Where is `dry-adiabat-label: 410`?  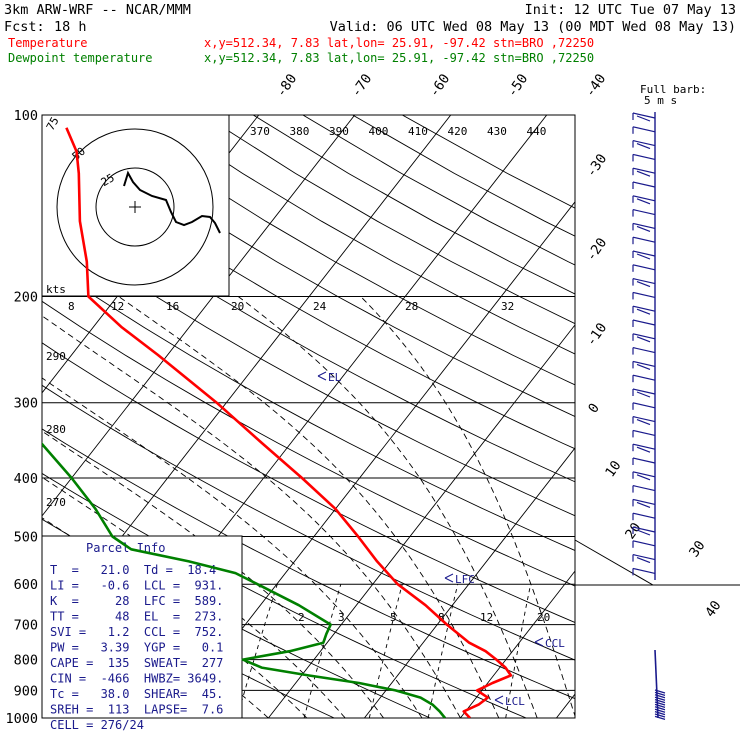
dry-adiabat-label: 410 is located at coordinates (418, 131).